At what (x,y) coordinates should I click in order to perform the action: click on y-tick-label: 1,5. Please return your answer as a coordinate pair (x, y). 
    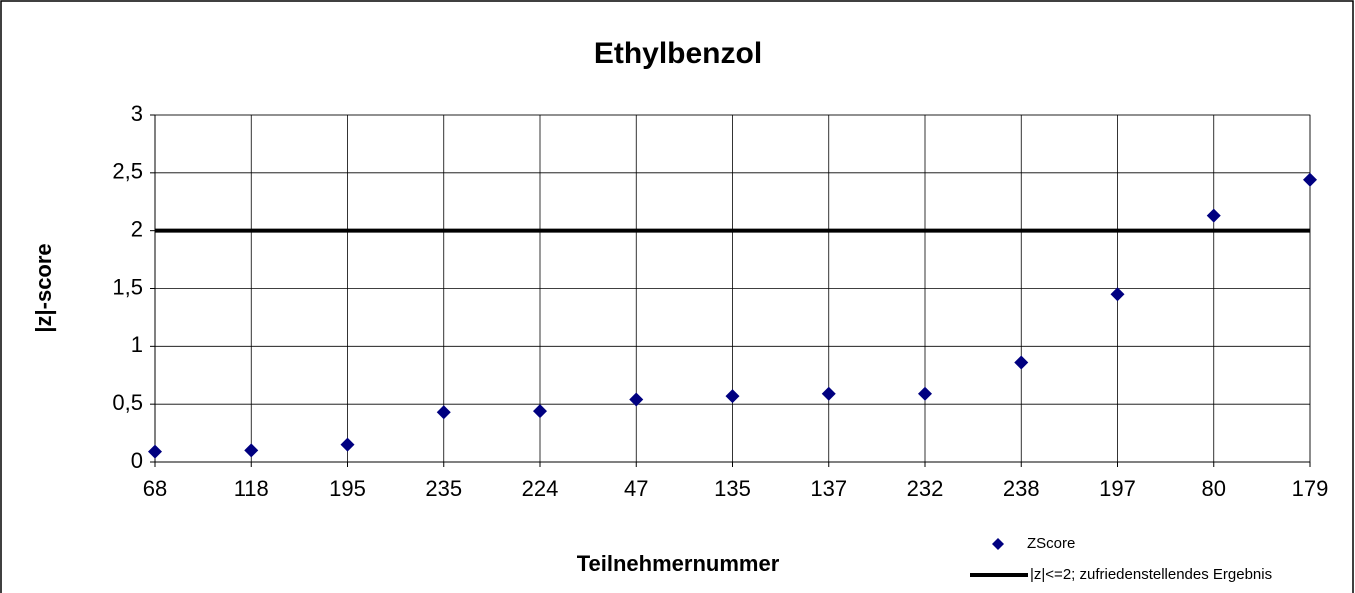
    Looking at the image, I should click on (127, 286).